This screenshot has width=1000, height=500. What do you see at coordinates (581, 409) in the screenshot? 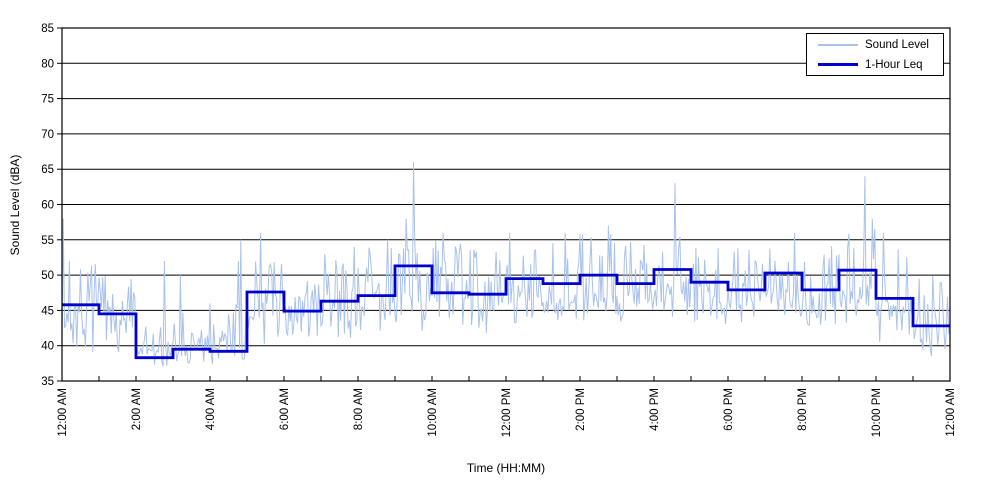
I see `x-tick-label: 2:00 PM` at bounding box center [581, 409].